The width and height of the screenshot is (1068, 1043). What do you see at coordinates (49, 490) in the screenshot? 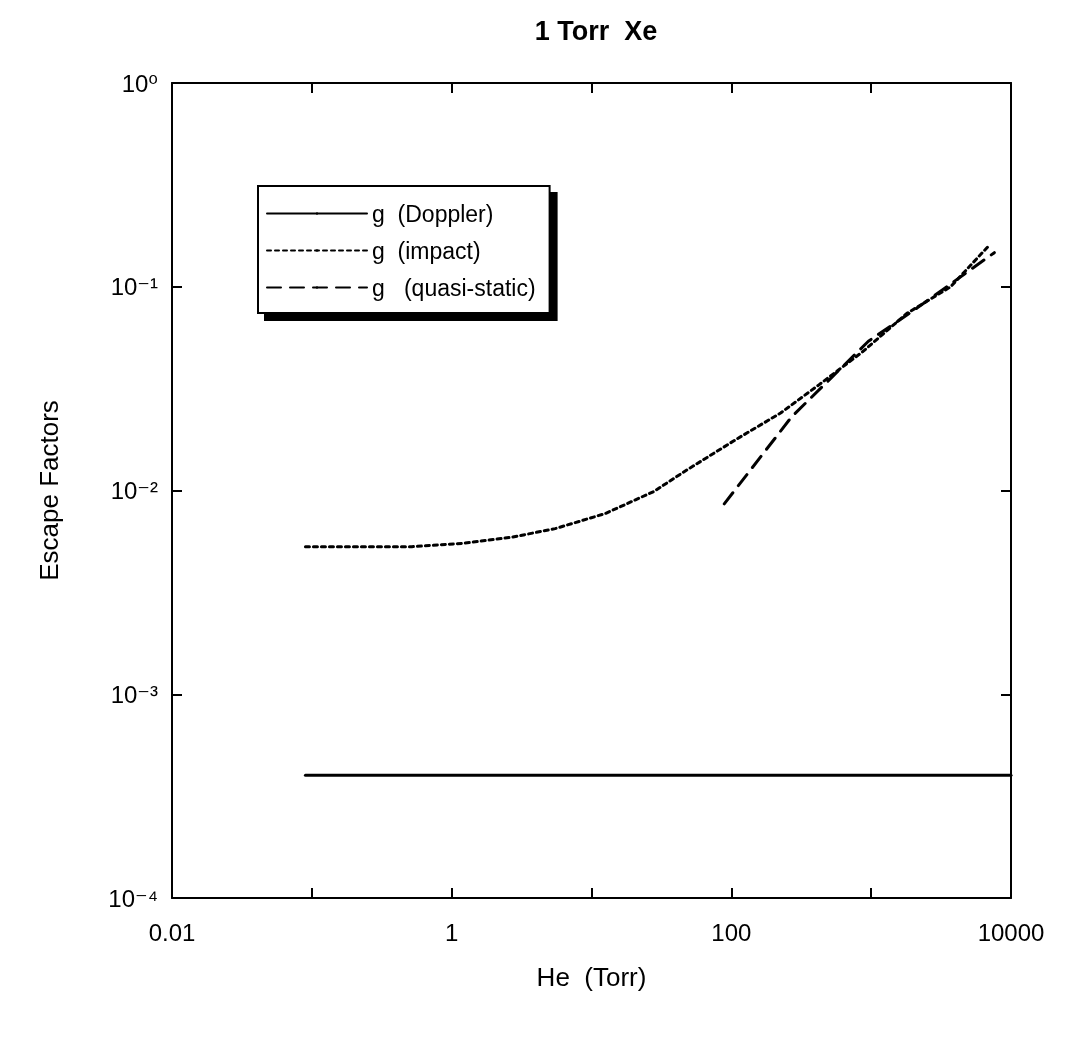
I see `y-axis-title: Escape Factors` at bounding box center [49, 490].